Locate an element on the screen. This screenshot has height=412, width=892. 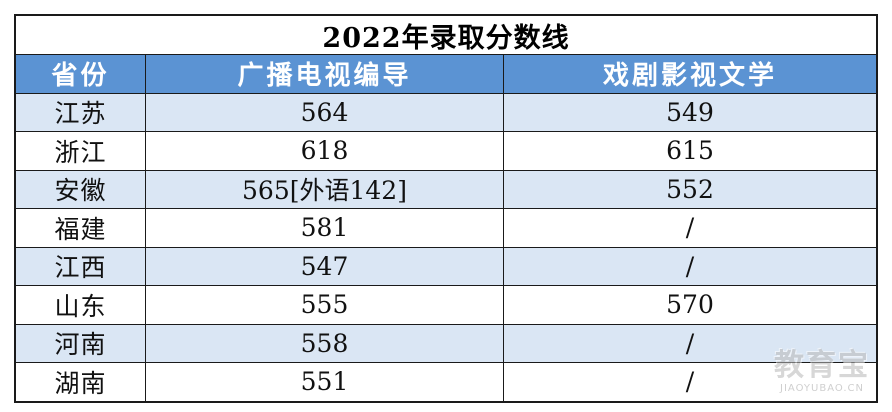
table-row: 福建 581 / is located at coordinates (446, 228).